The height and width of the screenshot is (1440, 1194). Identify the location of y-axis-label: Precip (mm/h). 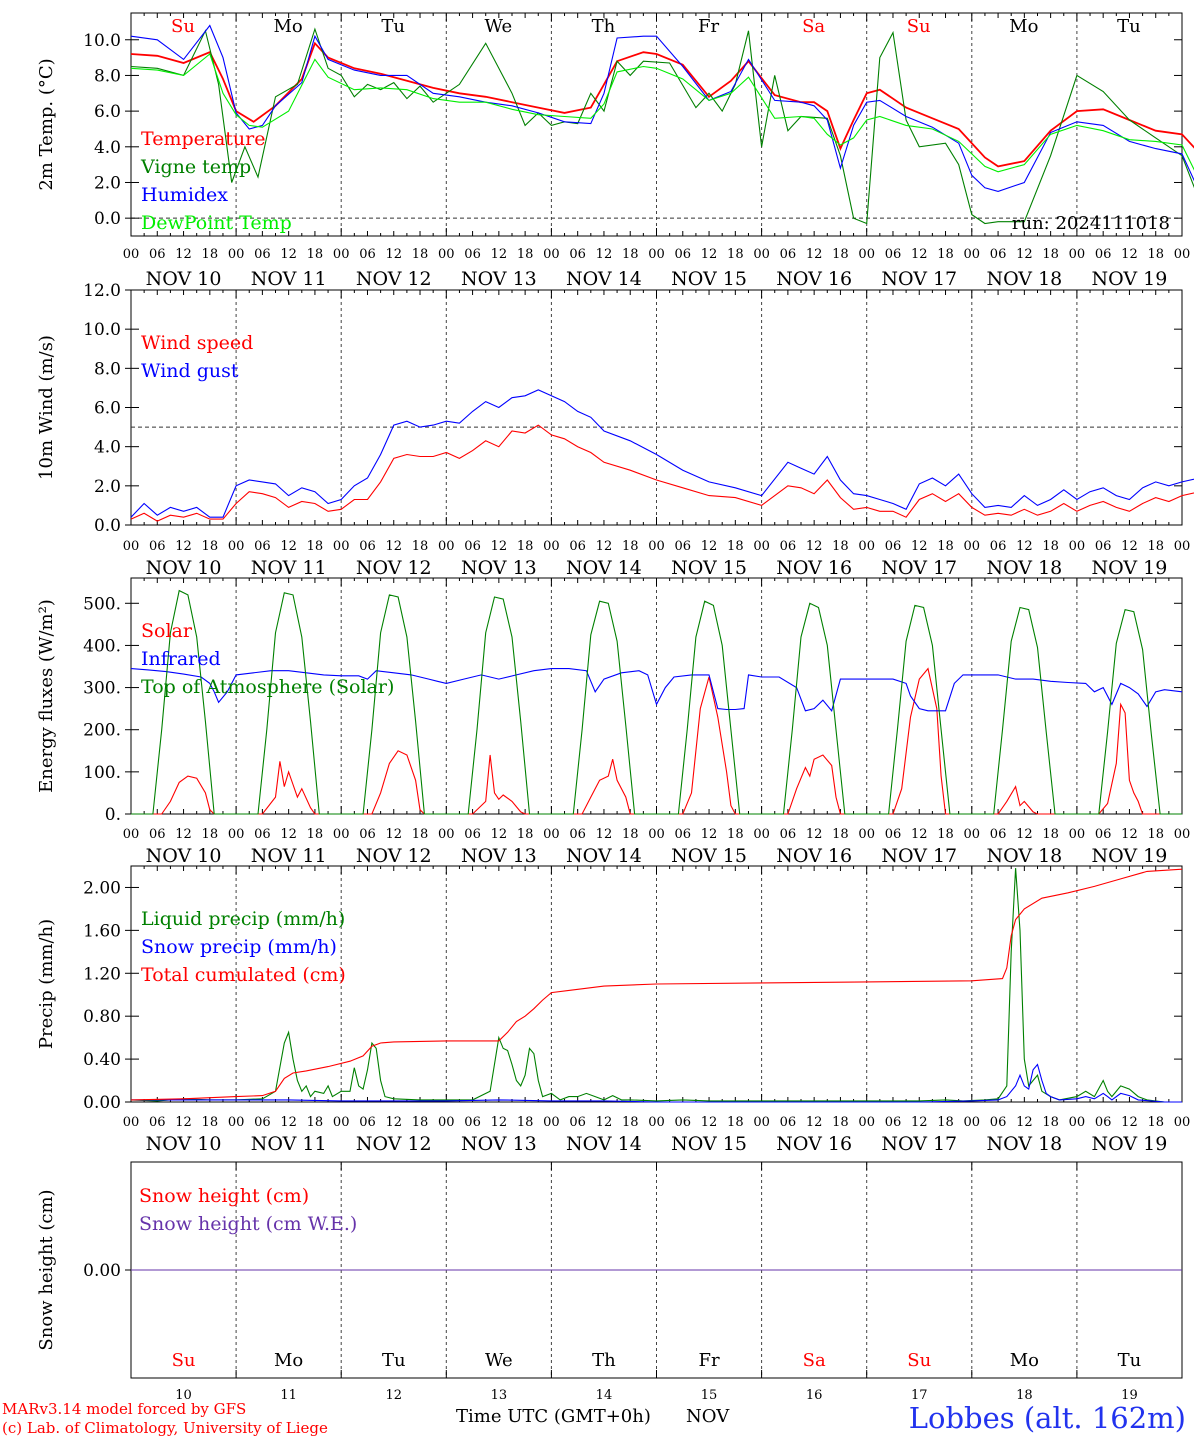
(46, 984).